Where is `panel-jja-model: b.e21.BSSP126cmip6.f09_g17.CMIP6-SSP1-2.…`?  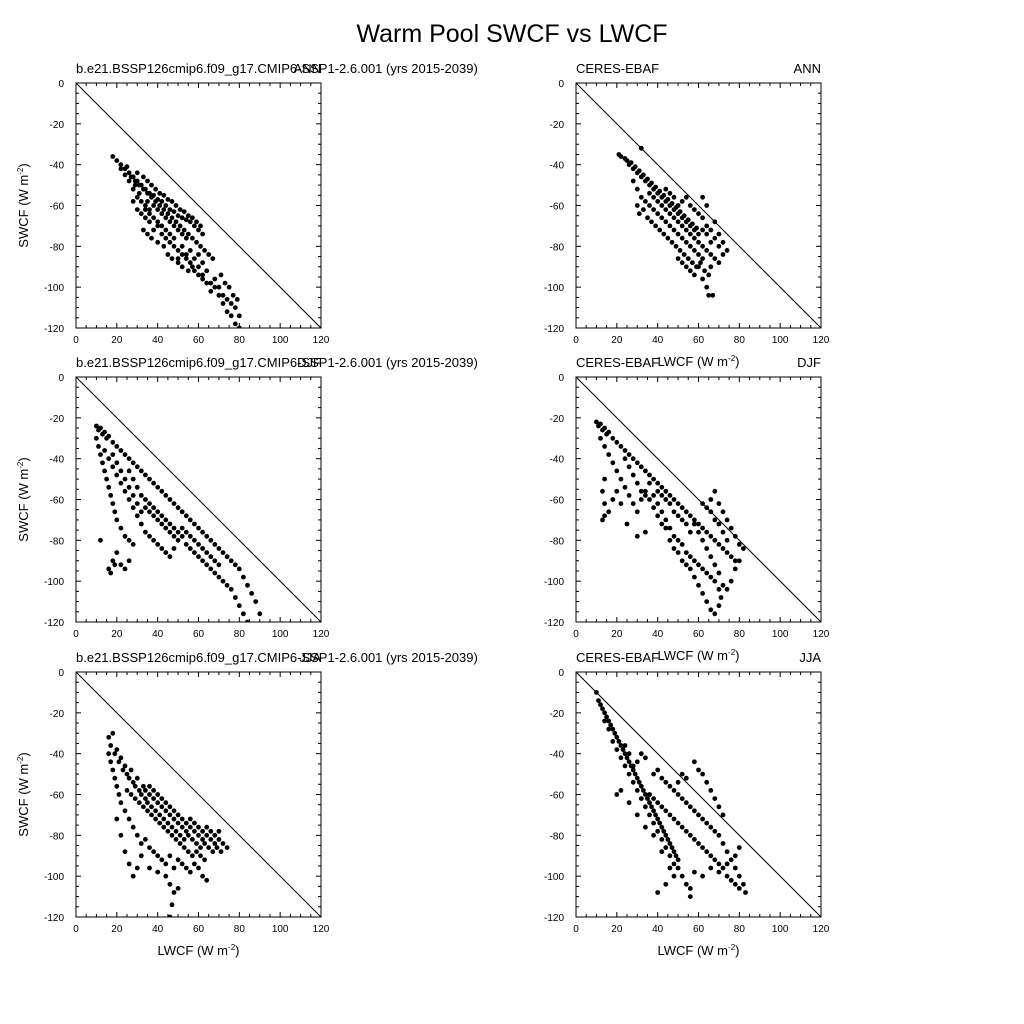
panel-jja-model: b.e21.BSSP126cmip6.f09_g17.CMIP6-SSP1-2.… is located at coordinates (247, 804).